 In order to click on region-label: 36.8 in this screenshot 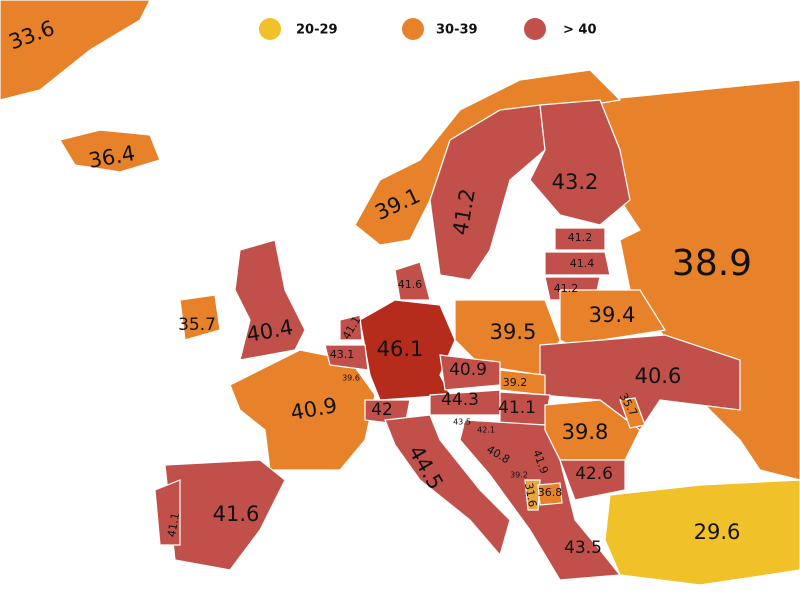, I will do `click(550, 492)`.